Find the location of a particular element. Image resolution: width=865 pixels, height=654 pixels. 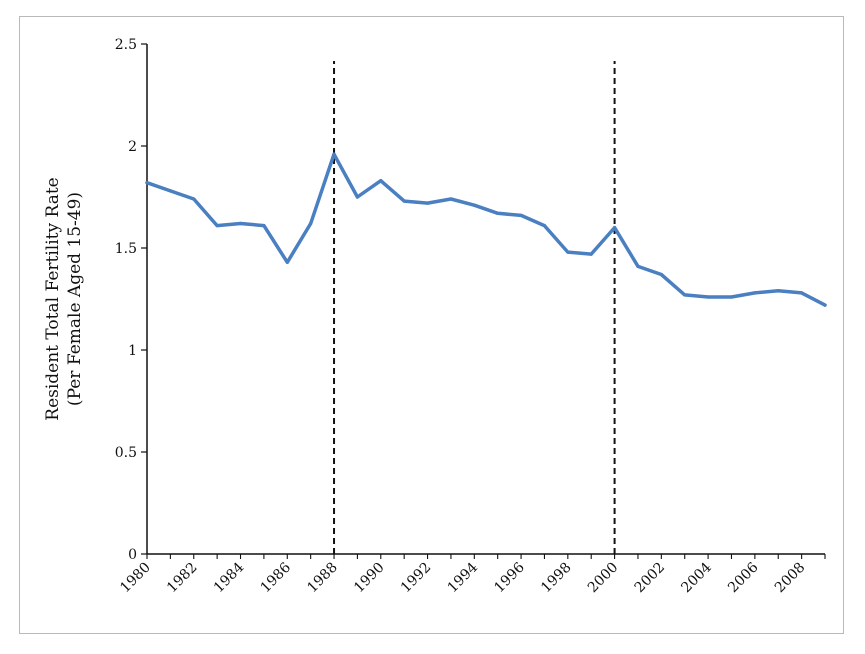

x-tick-label: 2004 is located at coordinates (696, 577).